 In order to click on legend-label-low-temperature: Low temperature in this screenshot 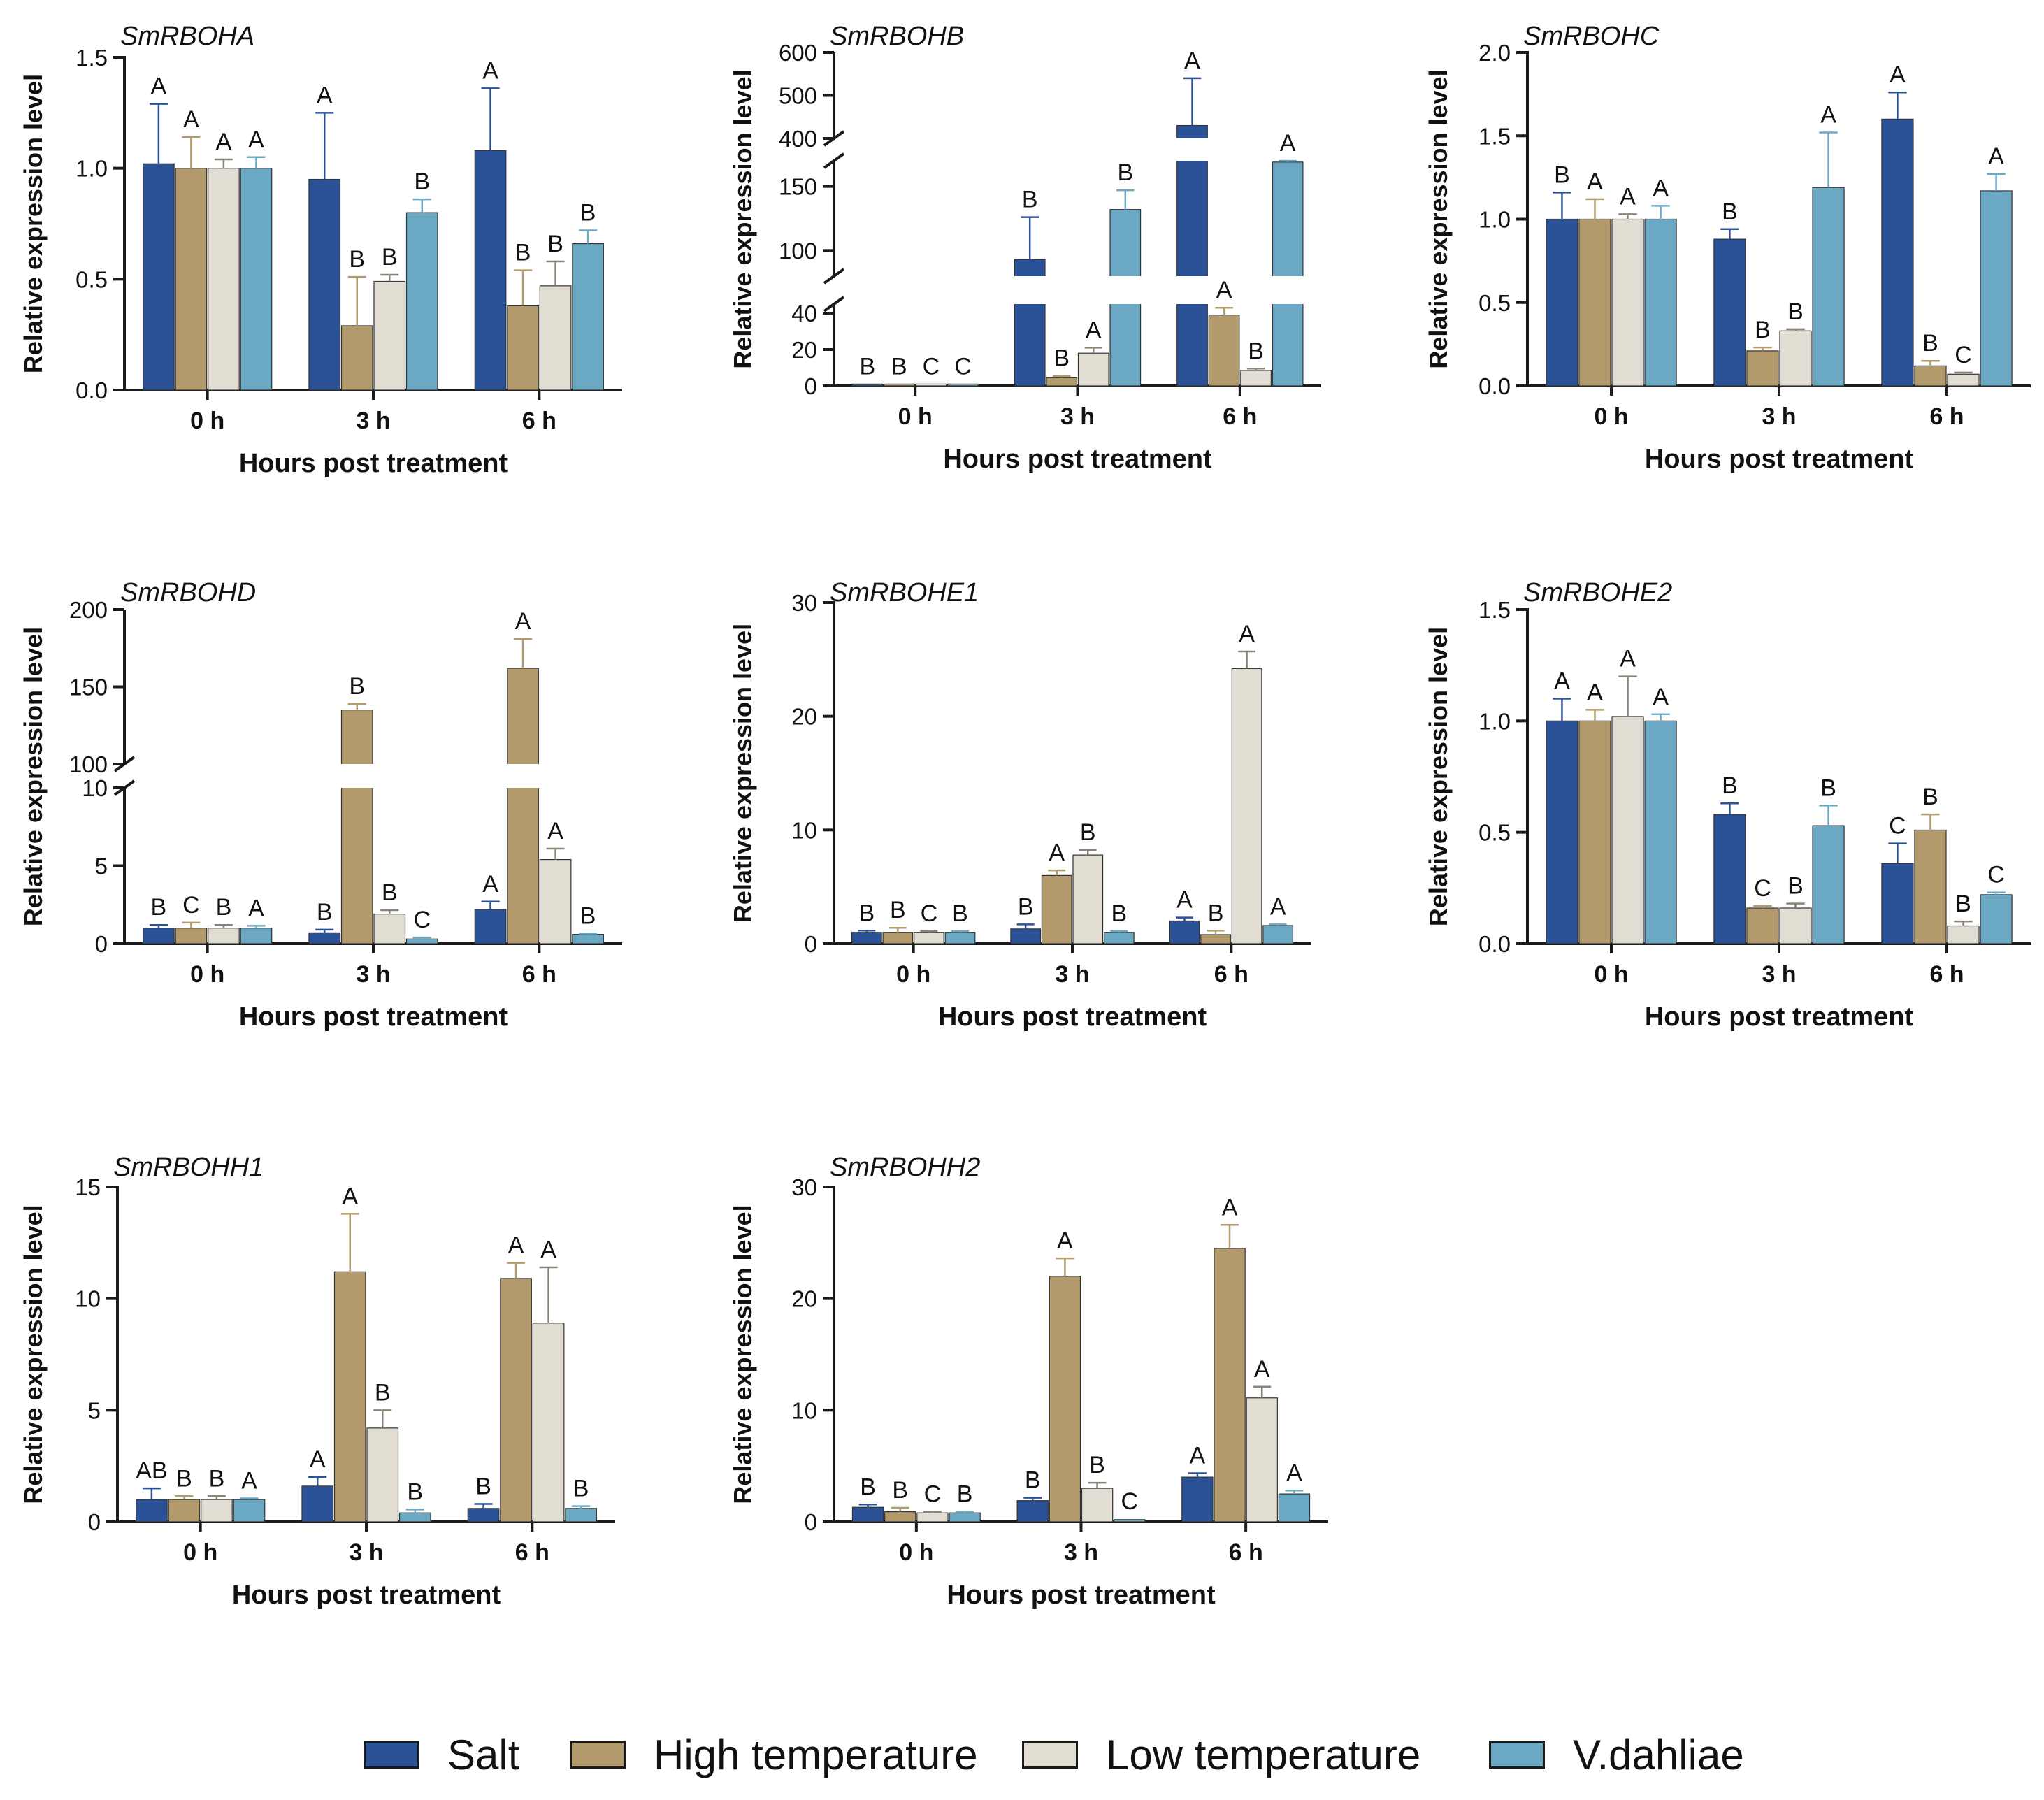, I will do `click(1263, 1754)`.